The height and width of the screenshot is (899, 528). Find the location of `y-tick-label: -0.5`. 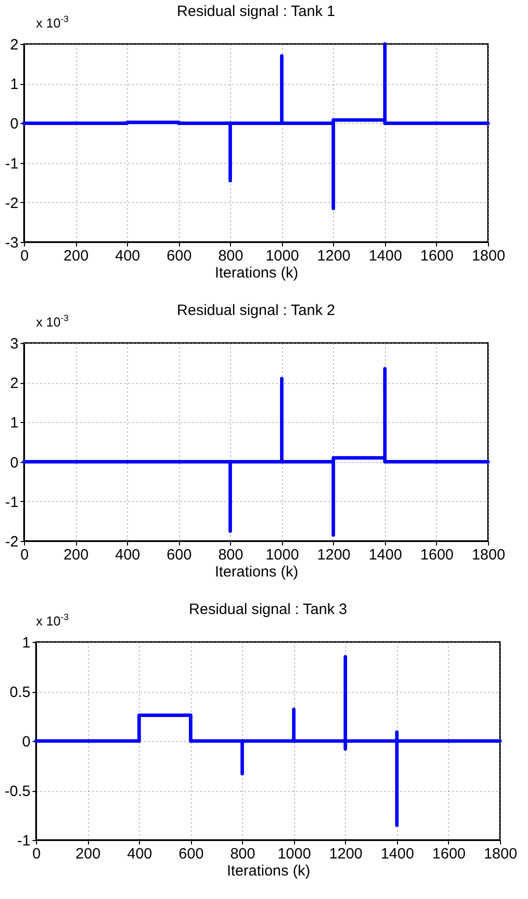

y-tick-label: -0.5 is located at coordinates (17, 791).